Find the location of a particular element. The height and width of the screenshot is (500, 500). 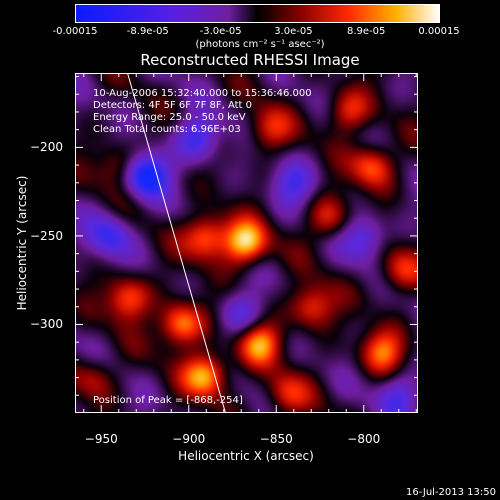

colorbar-tick-label: 3.0e-05 is located at coordinates (293, 31).